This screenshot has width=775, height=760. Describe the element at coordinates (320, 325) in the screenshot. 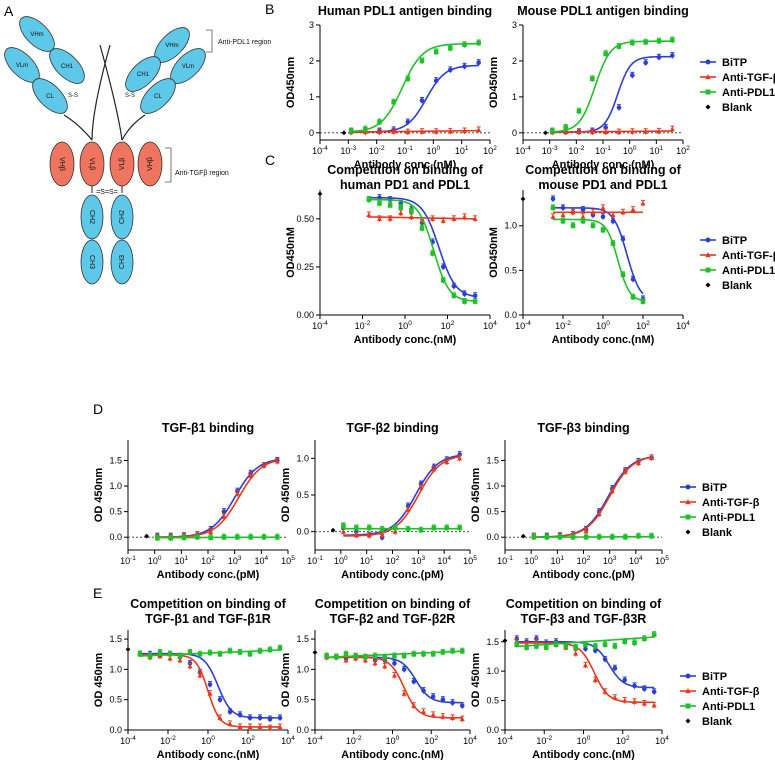

I see `x-tick-label: 10⁻⁴` at that location.